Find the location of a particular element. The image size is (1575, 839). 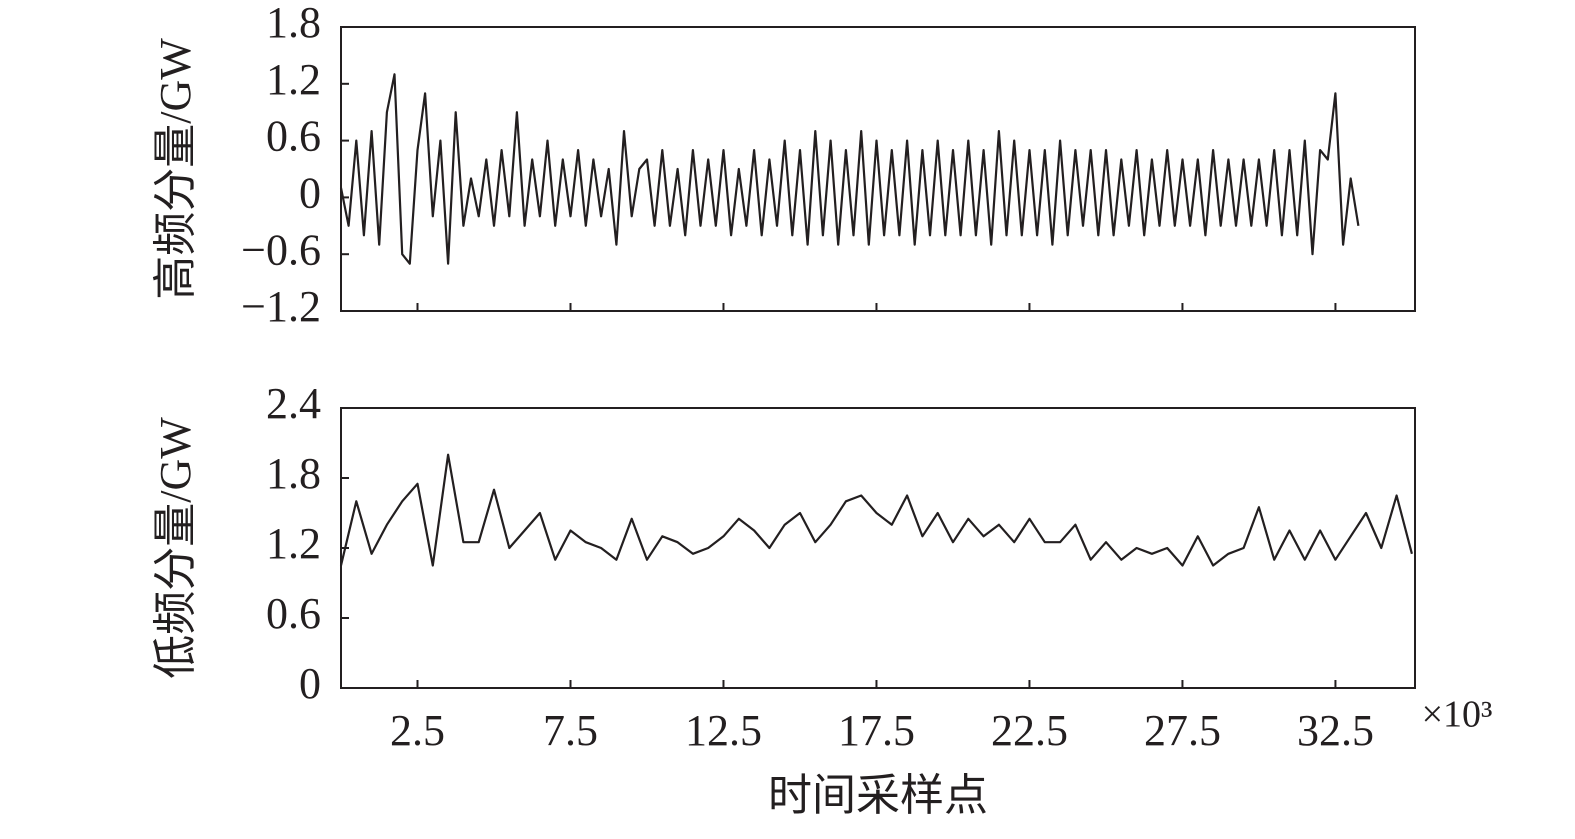

x-tick-label: 32.5 is located at coordinates (1335, 730).